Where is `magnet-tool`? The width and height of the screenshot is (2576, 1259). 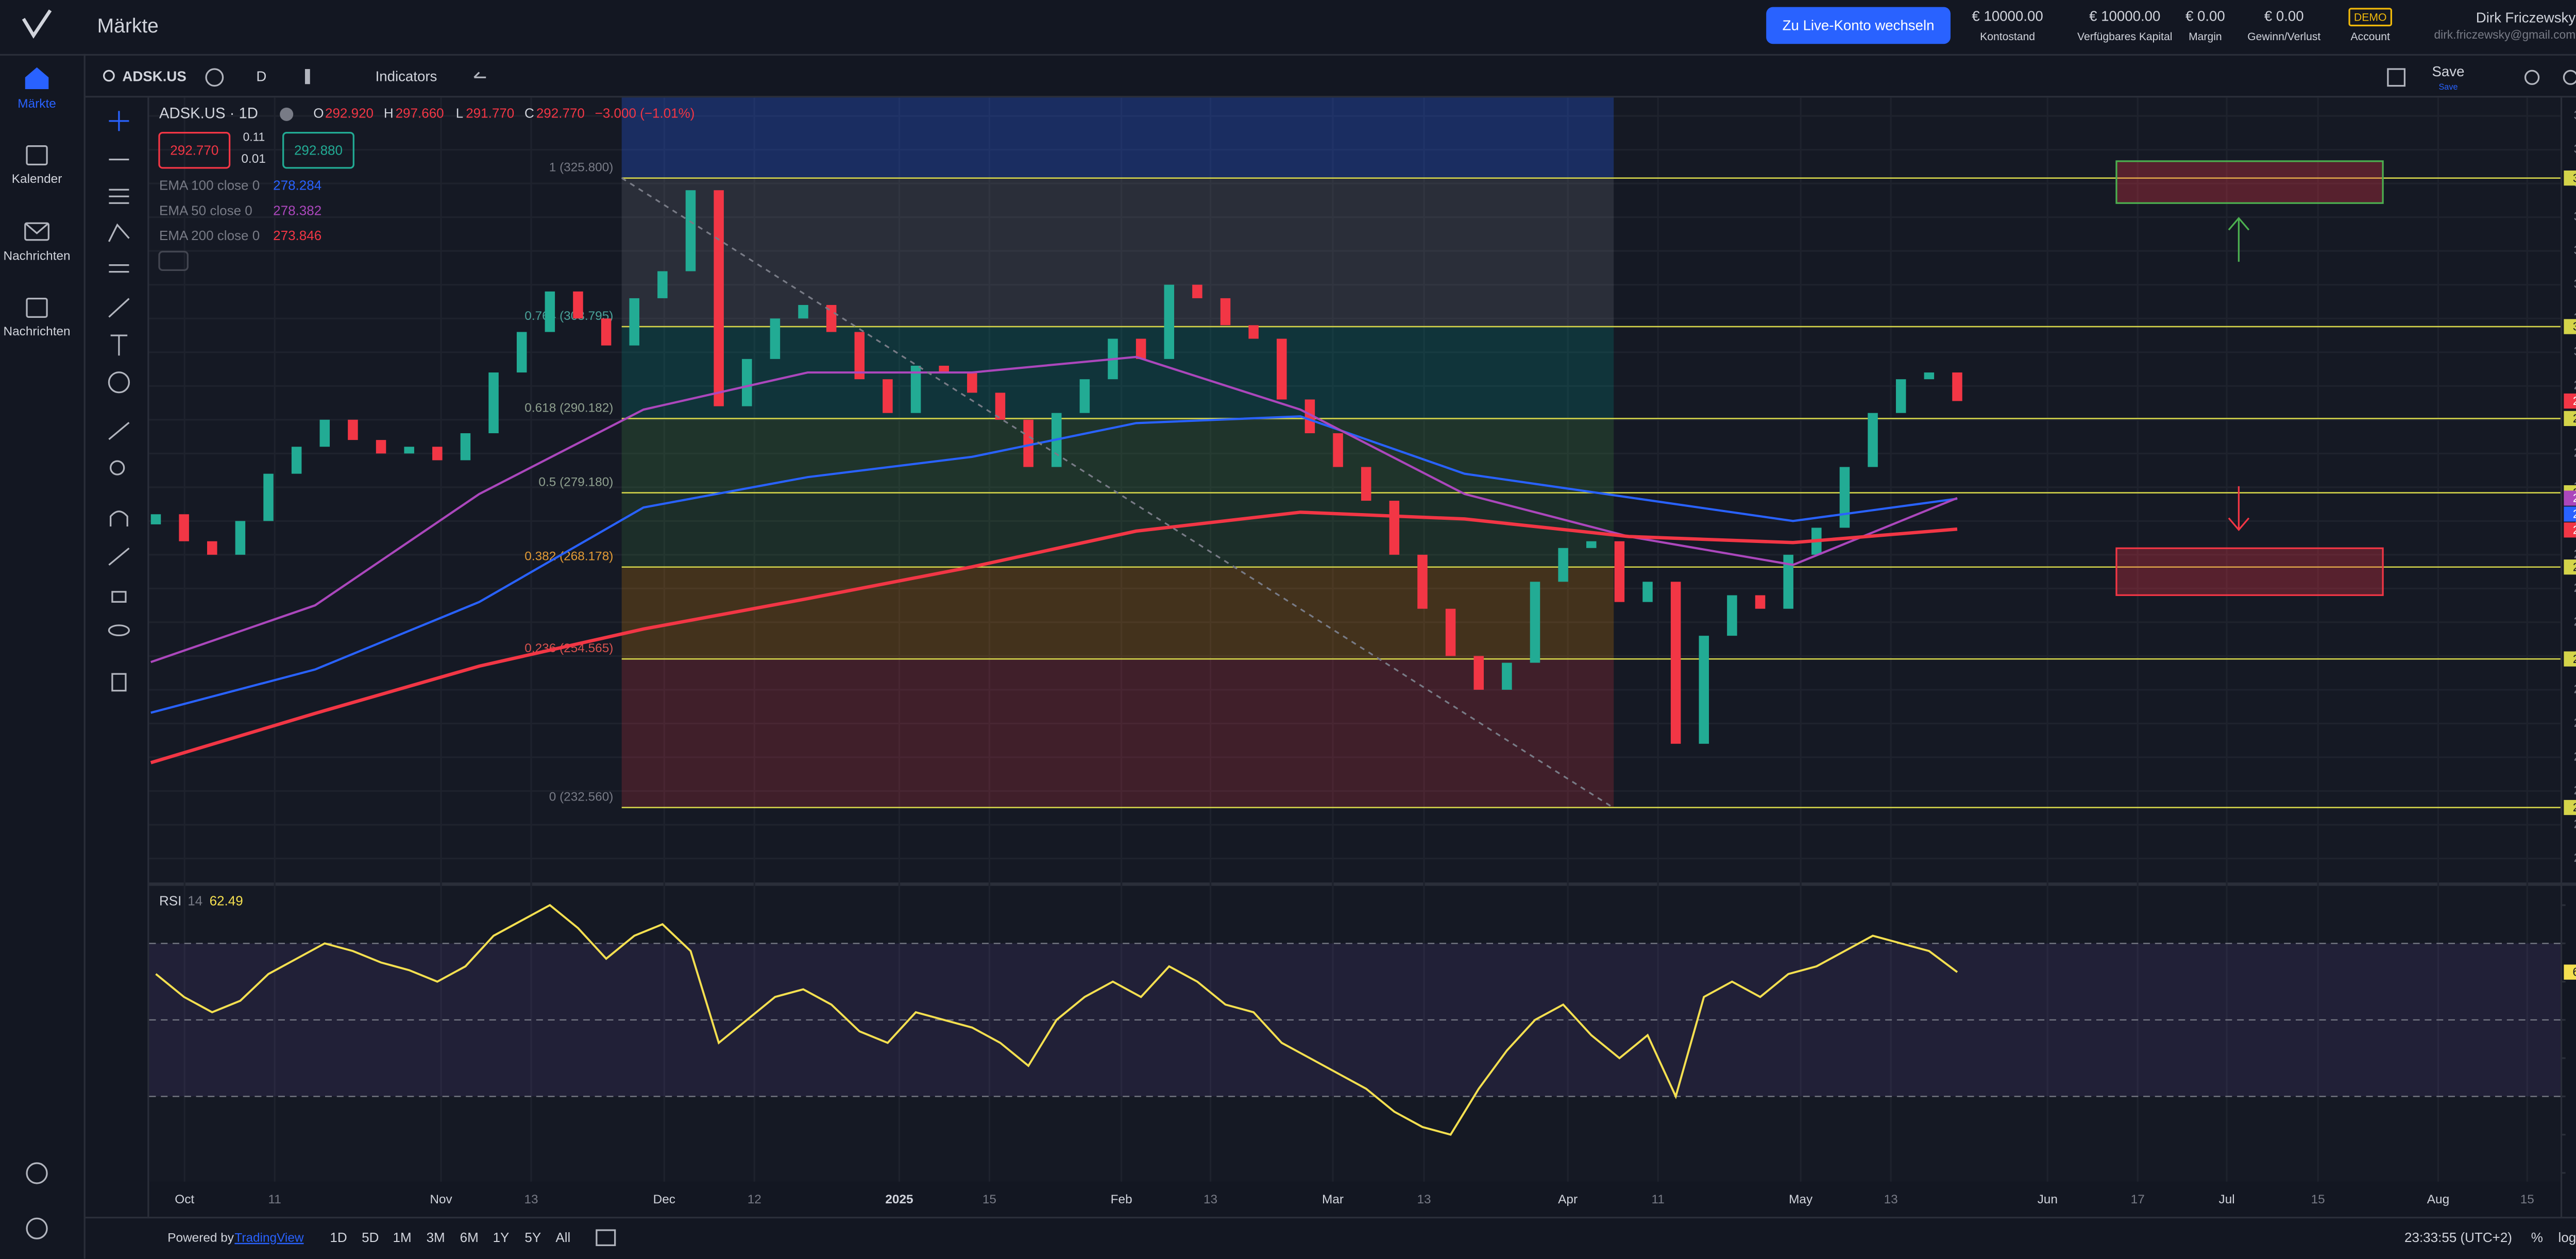
magnet-tool is located at coordinates (119, 518).